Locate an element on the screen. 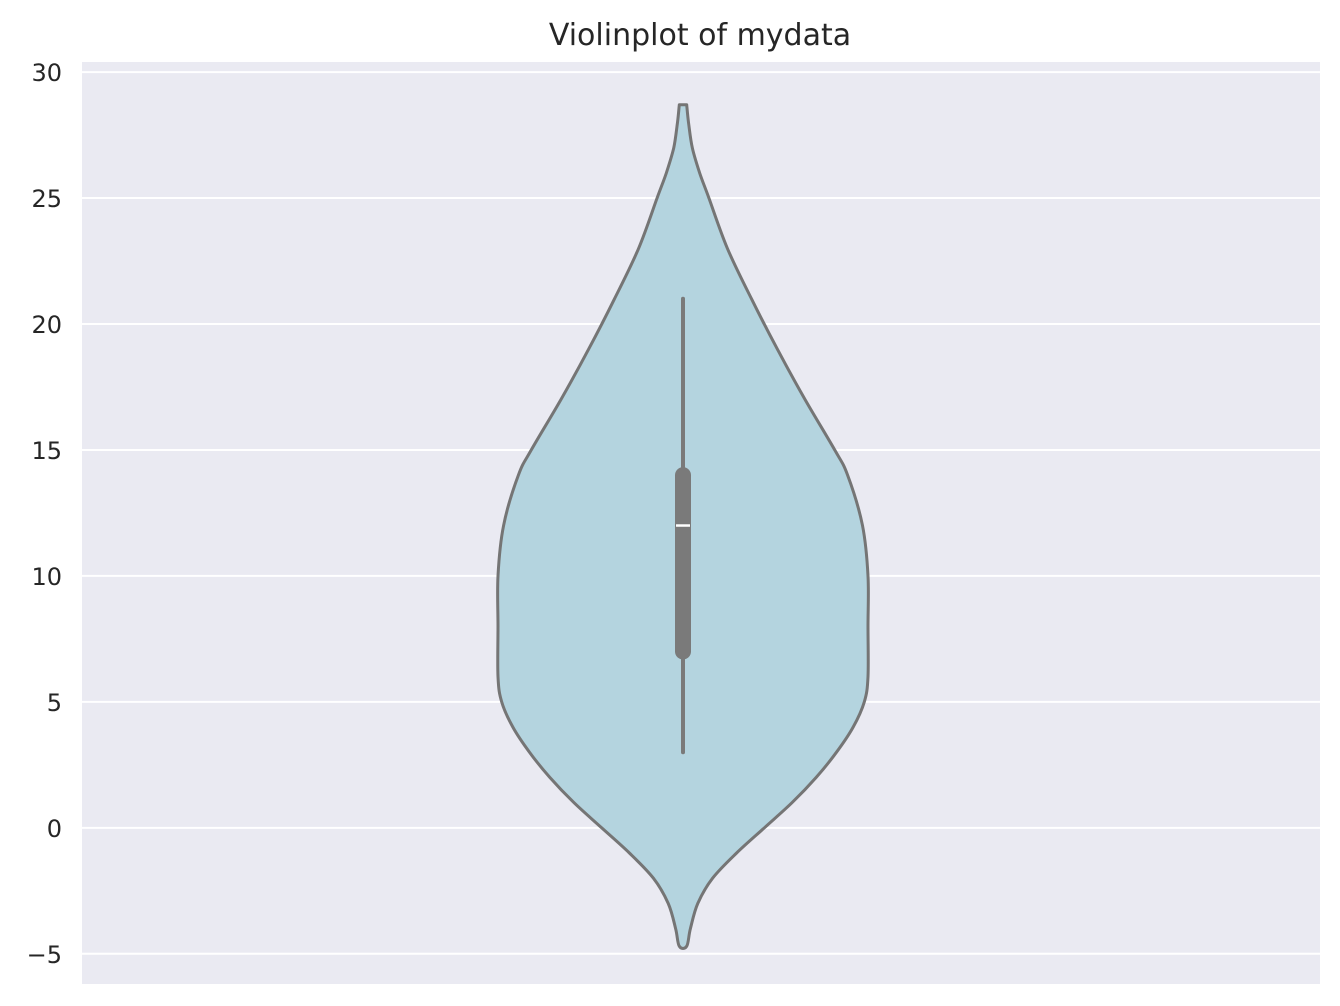  y-tick-label: 15 is located at coordinates (46, 451).